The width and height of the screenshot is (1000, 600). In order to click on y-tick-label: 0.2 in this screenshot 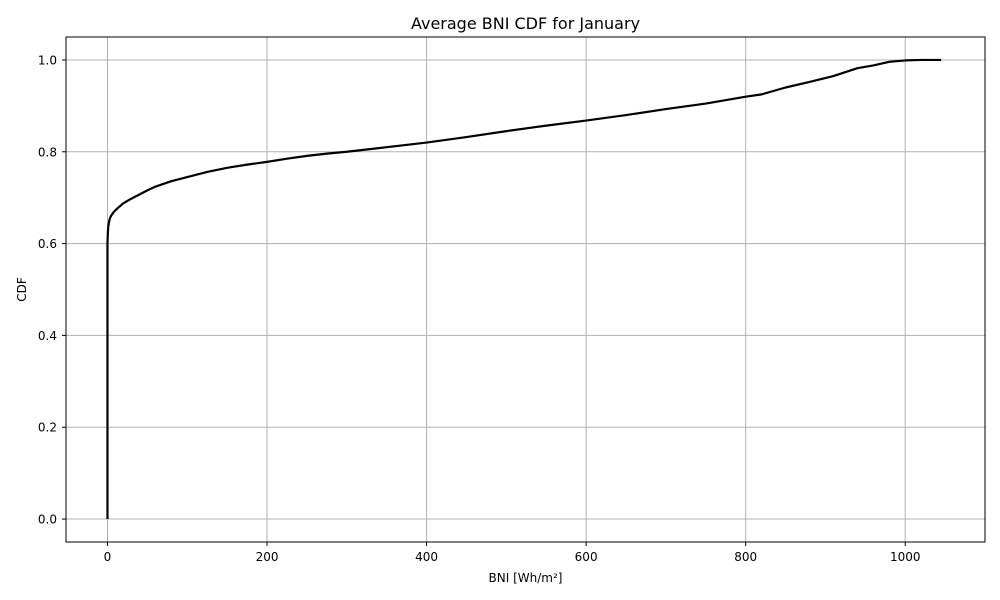, I will do `click(47, 428)`.